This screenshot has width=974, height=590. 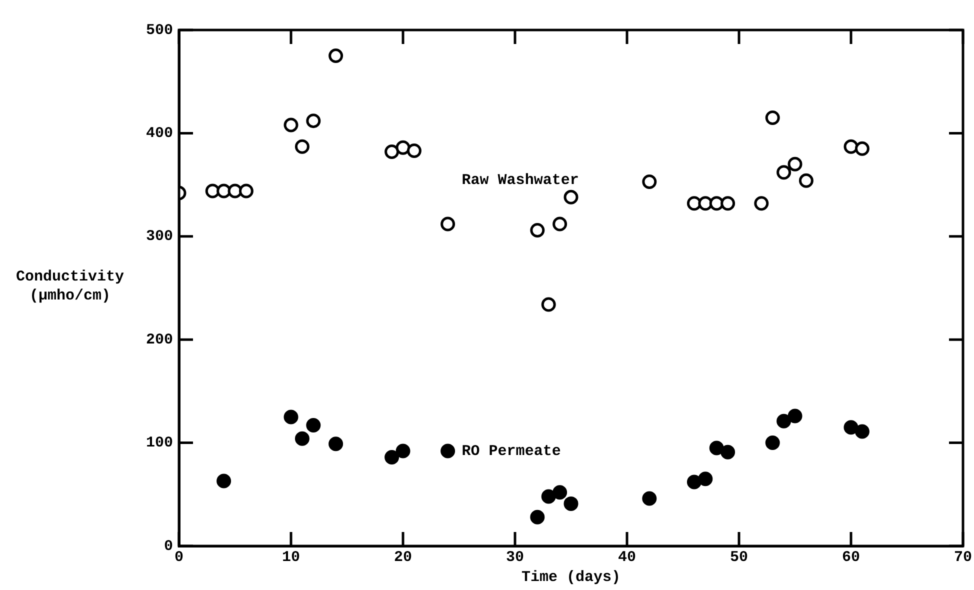 I want to click on x-tick-label: 30, so click(x=515, y=557).